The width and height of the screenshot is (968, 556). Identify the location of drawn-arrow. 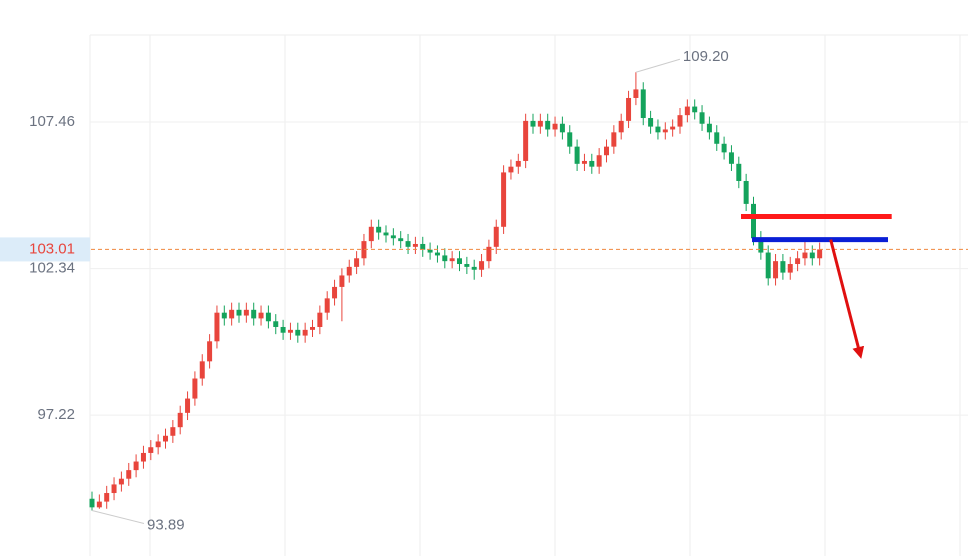
(847, 299).